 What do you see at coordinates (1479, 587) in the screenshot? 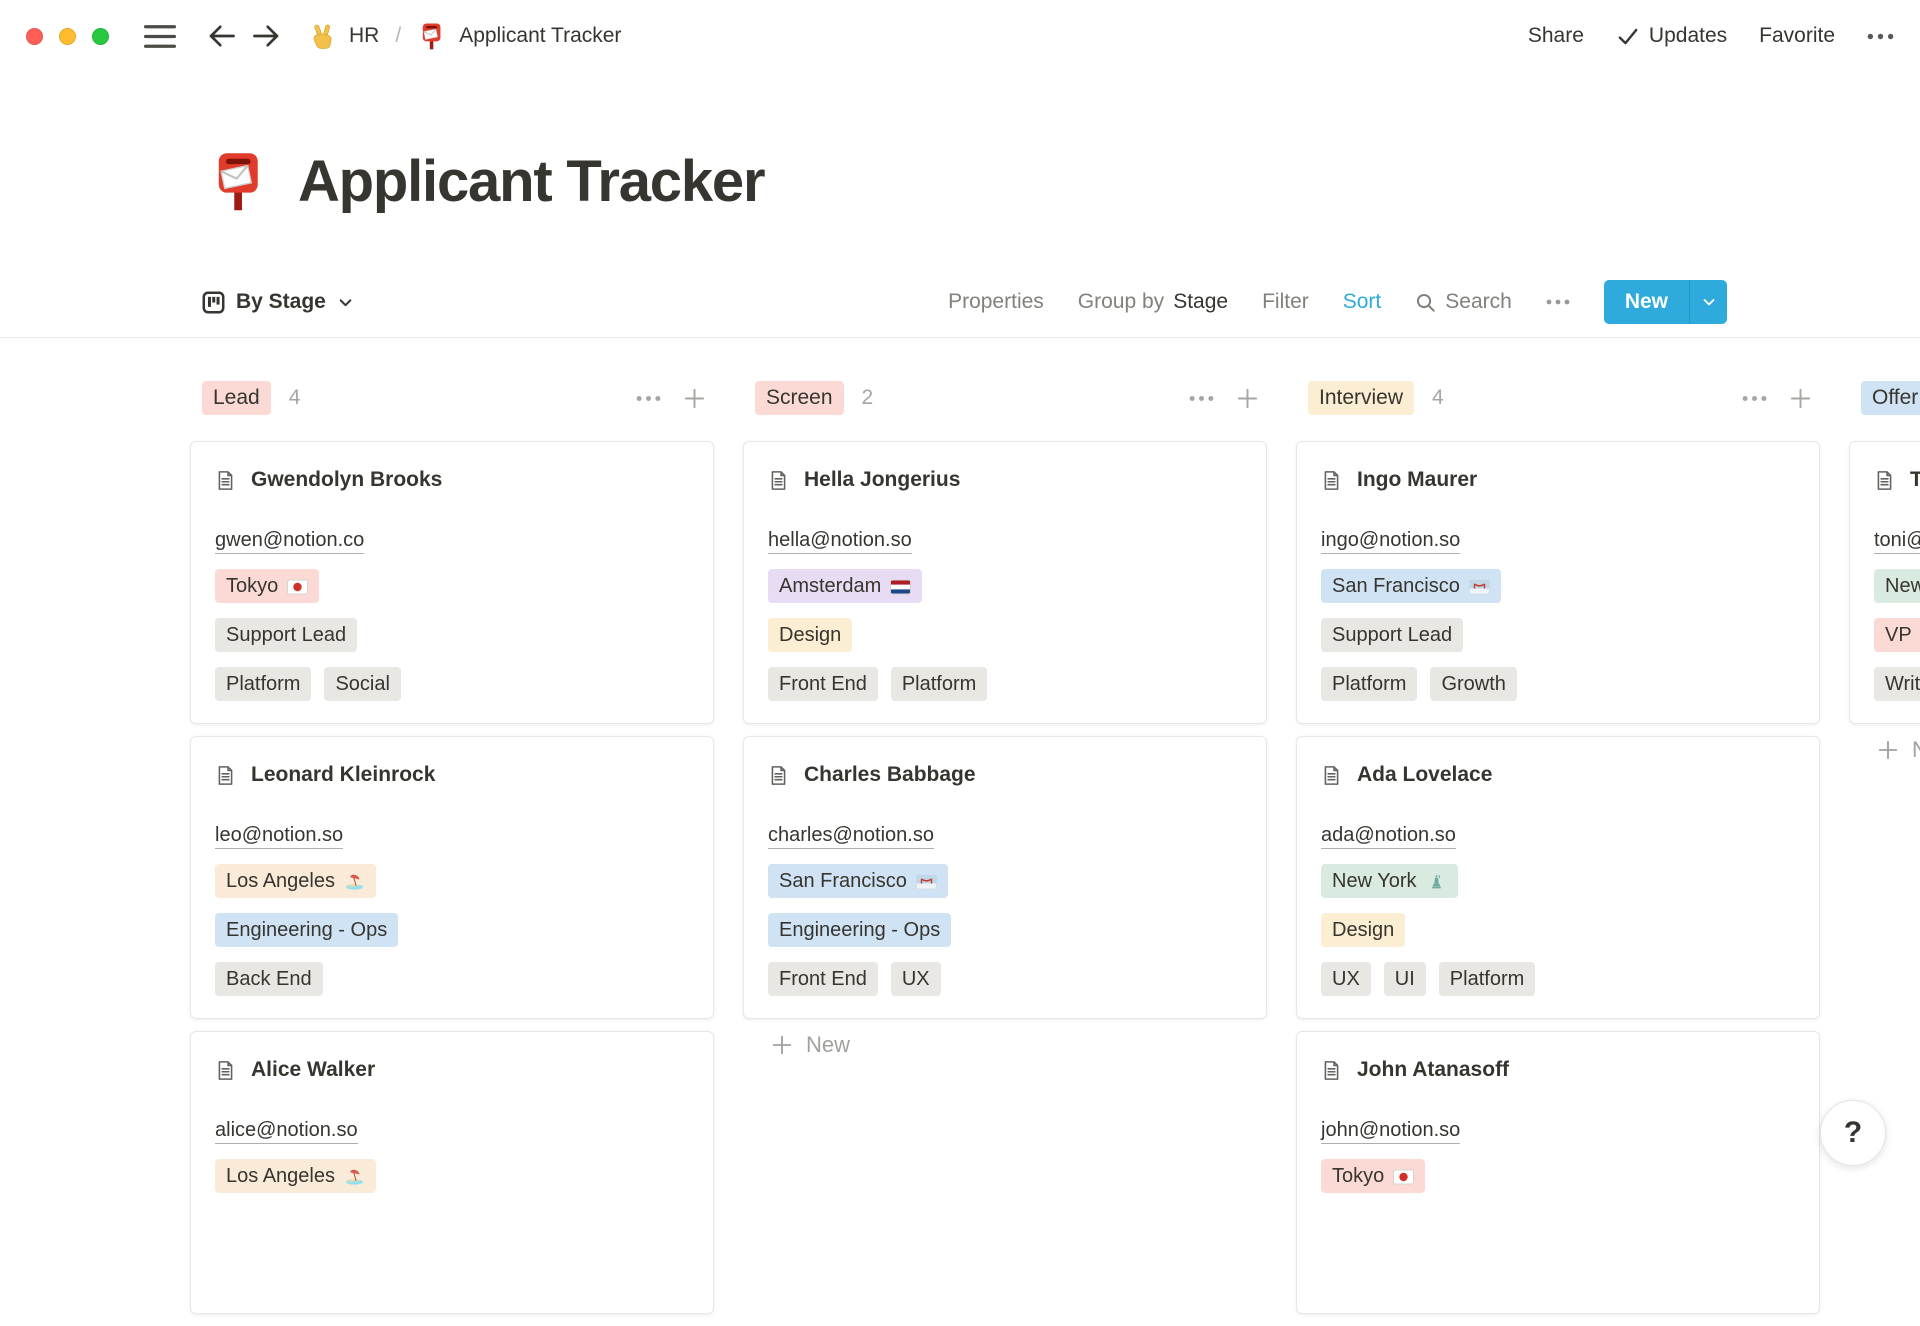
I see `bridge-icon` at bounding box center [1479, 587].